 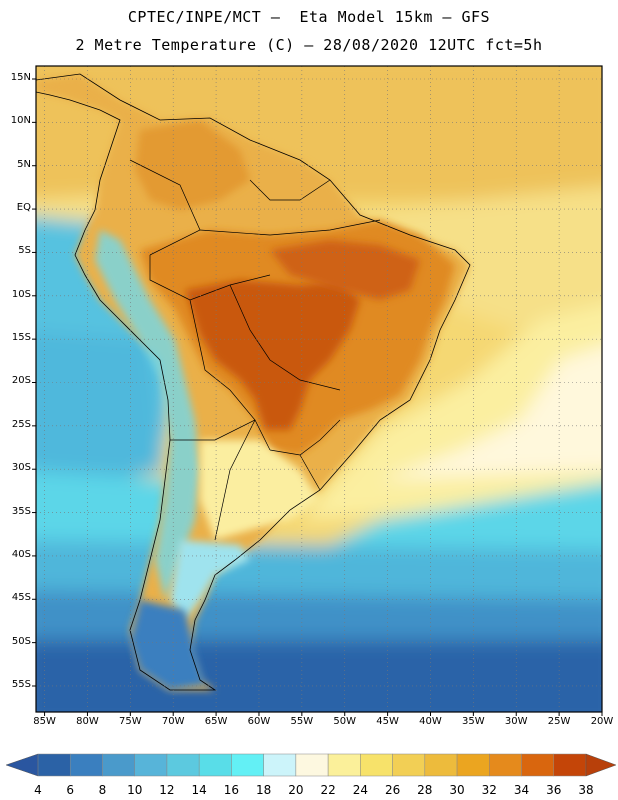 What do you see at coordinates (130, 721) in the screenshot?
I see `longitude-label: 75W` at bounding box center [130, 721].